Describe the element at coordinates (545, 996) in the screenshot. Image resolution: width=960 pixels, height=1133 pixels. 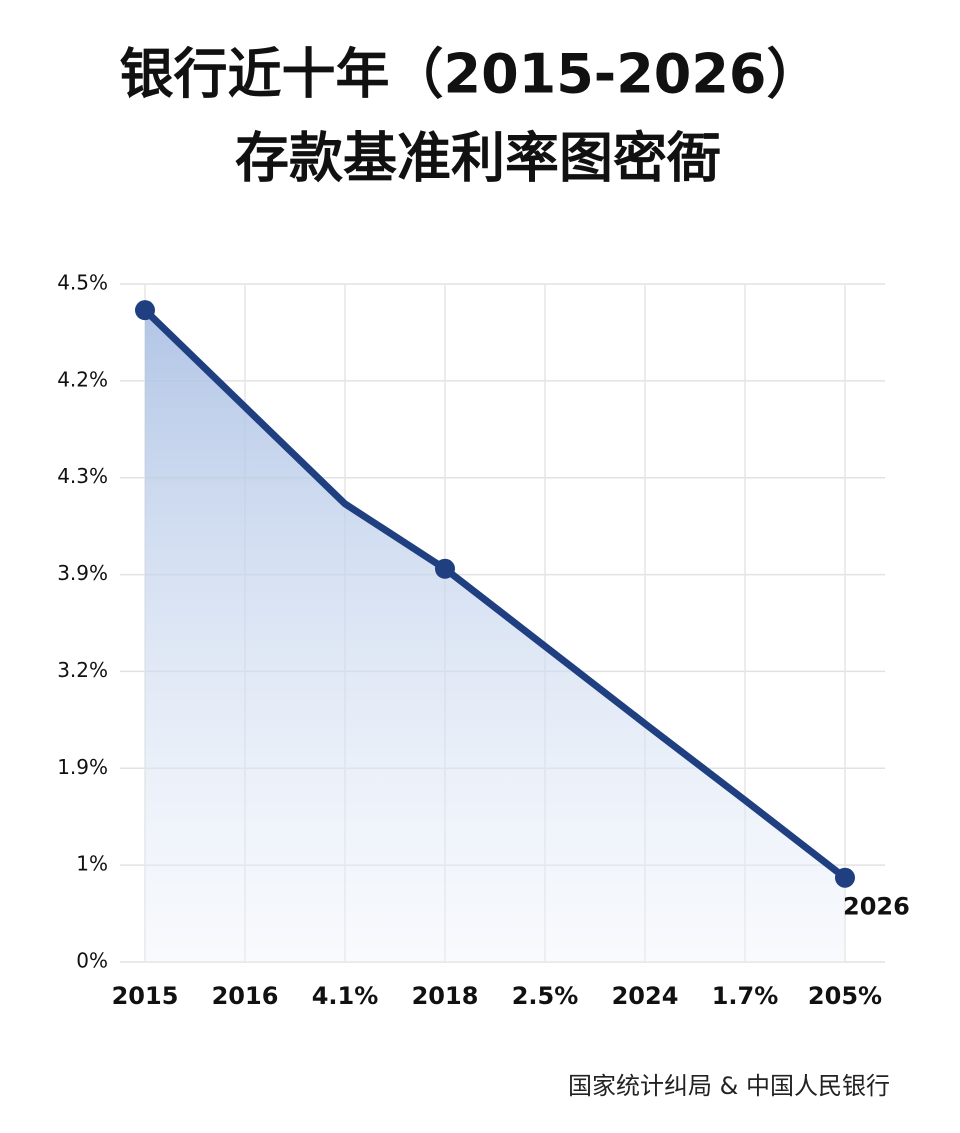
I see `x-tick-label: 2.5%` at that location.